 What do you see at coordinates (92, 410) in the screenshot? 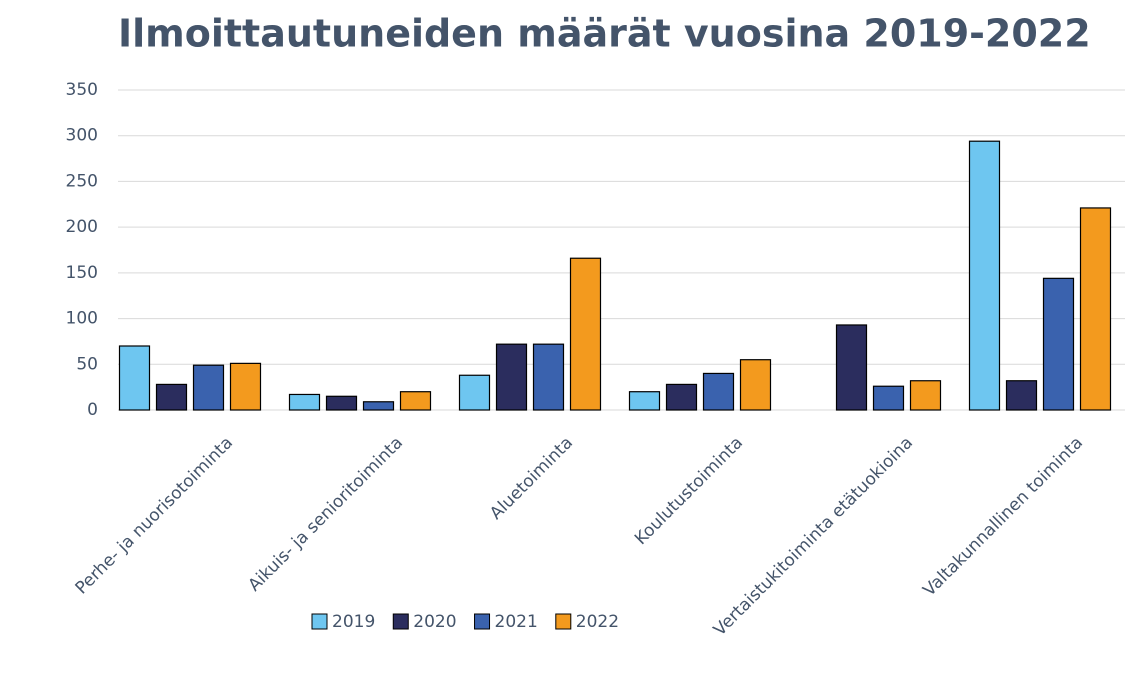
I see `y-tick-label: 0` at bounding box center [92, 410].